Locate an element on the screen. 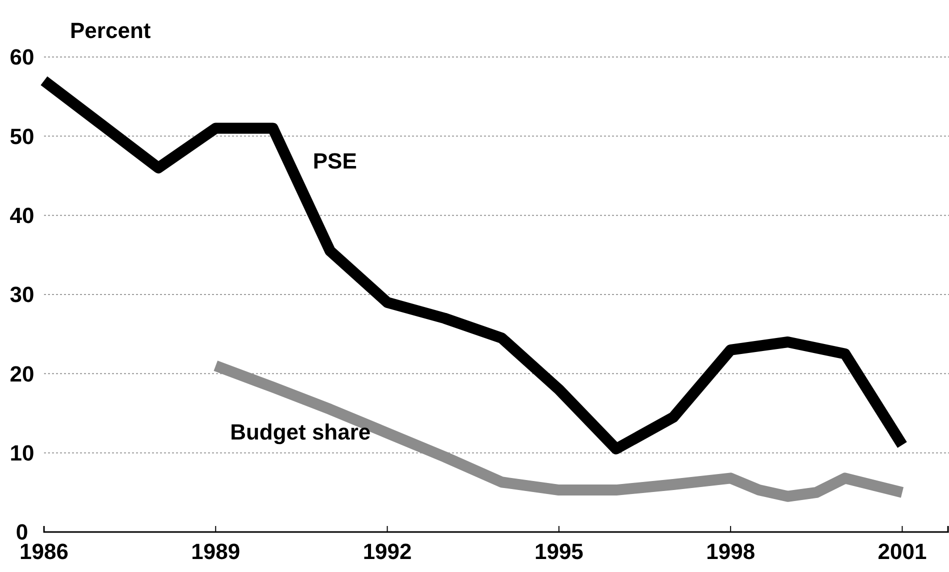  y-tick-label: 60 is located at coordinates (22, 57).